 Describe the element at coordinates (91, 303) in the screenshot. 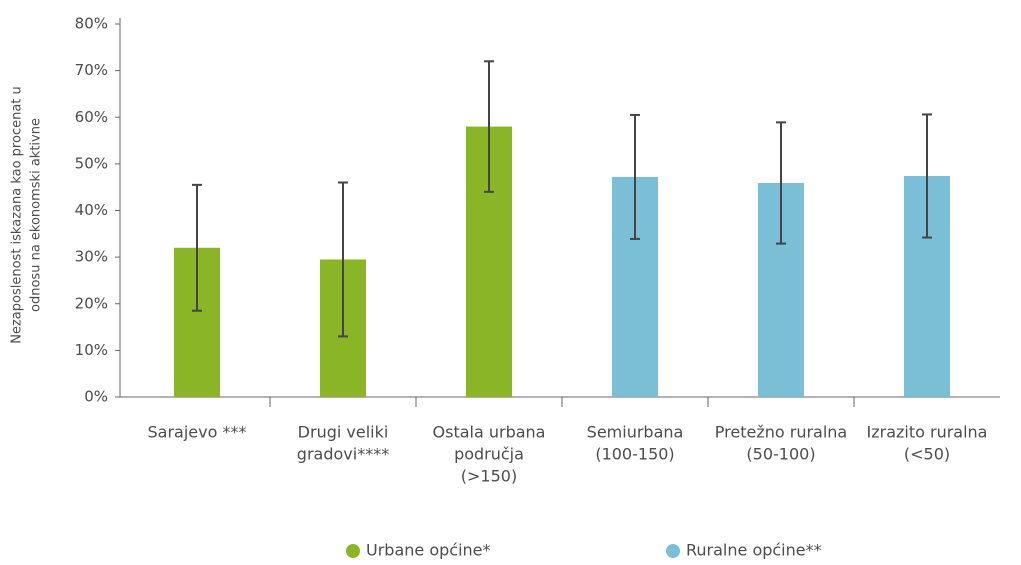

I see `y-tick-label: 20%` at that location.